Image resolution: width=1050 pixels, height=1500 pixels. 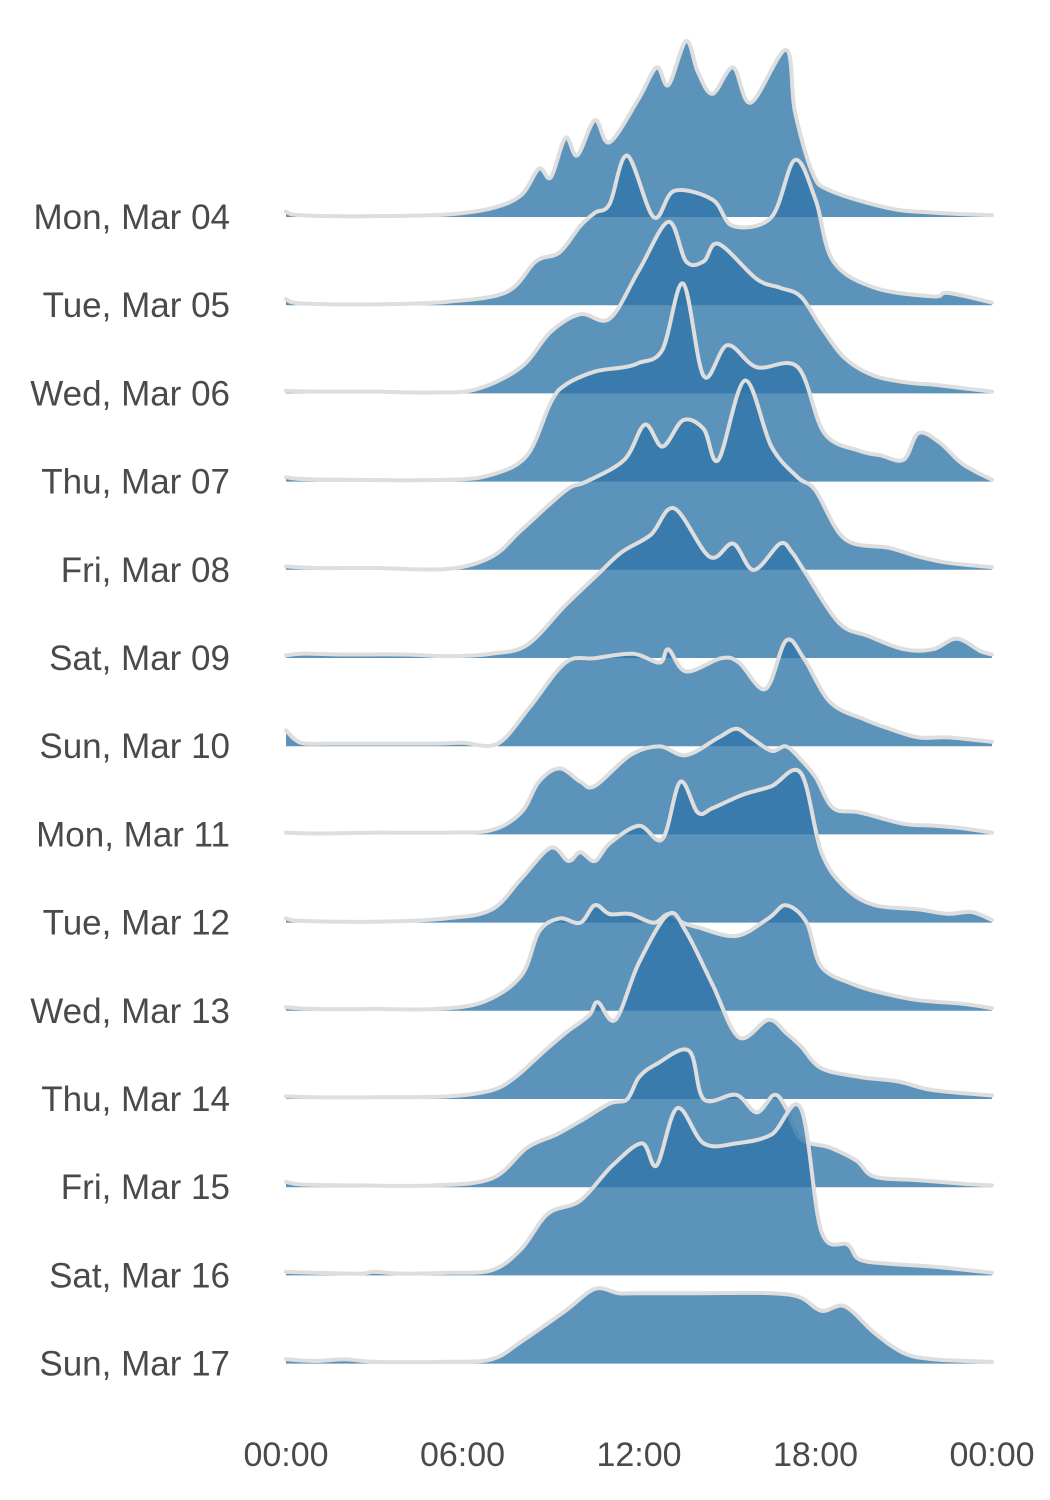 I want to click on row-label: Thu, Mar 14, so click(x=135, y=1099).